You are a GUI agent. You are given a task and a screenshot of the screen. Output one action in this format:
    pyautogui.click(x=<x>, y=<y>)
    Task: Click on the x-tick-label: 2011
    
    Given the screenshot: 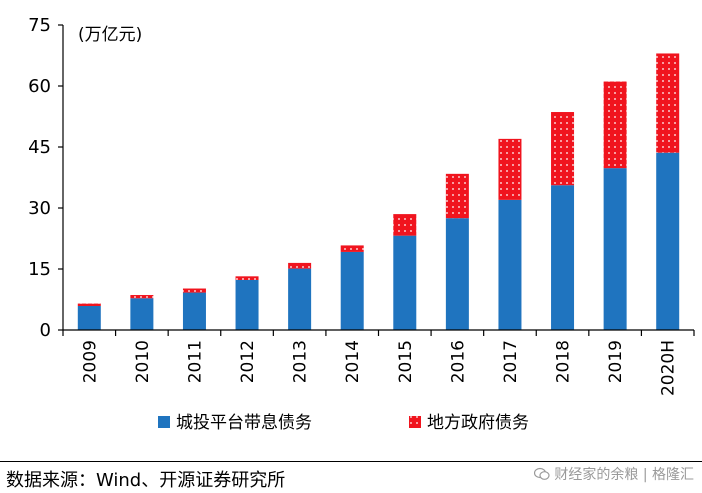 What is the action you would take?
    pyautogui.click(x=195, y=361)
    